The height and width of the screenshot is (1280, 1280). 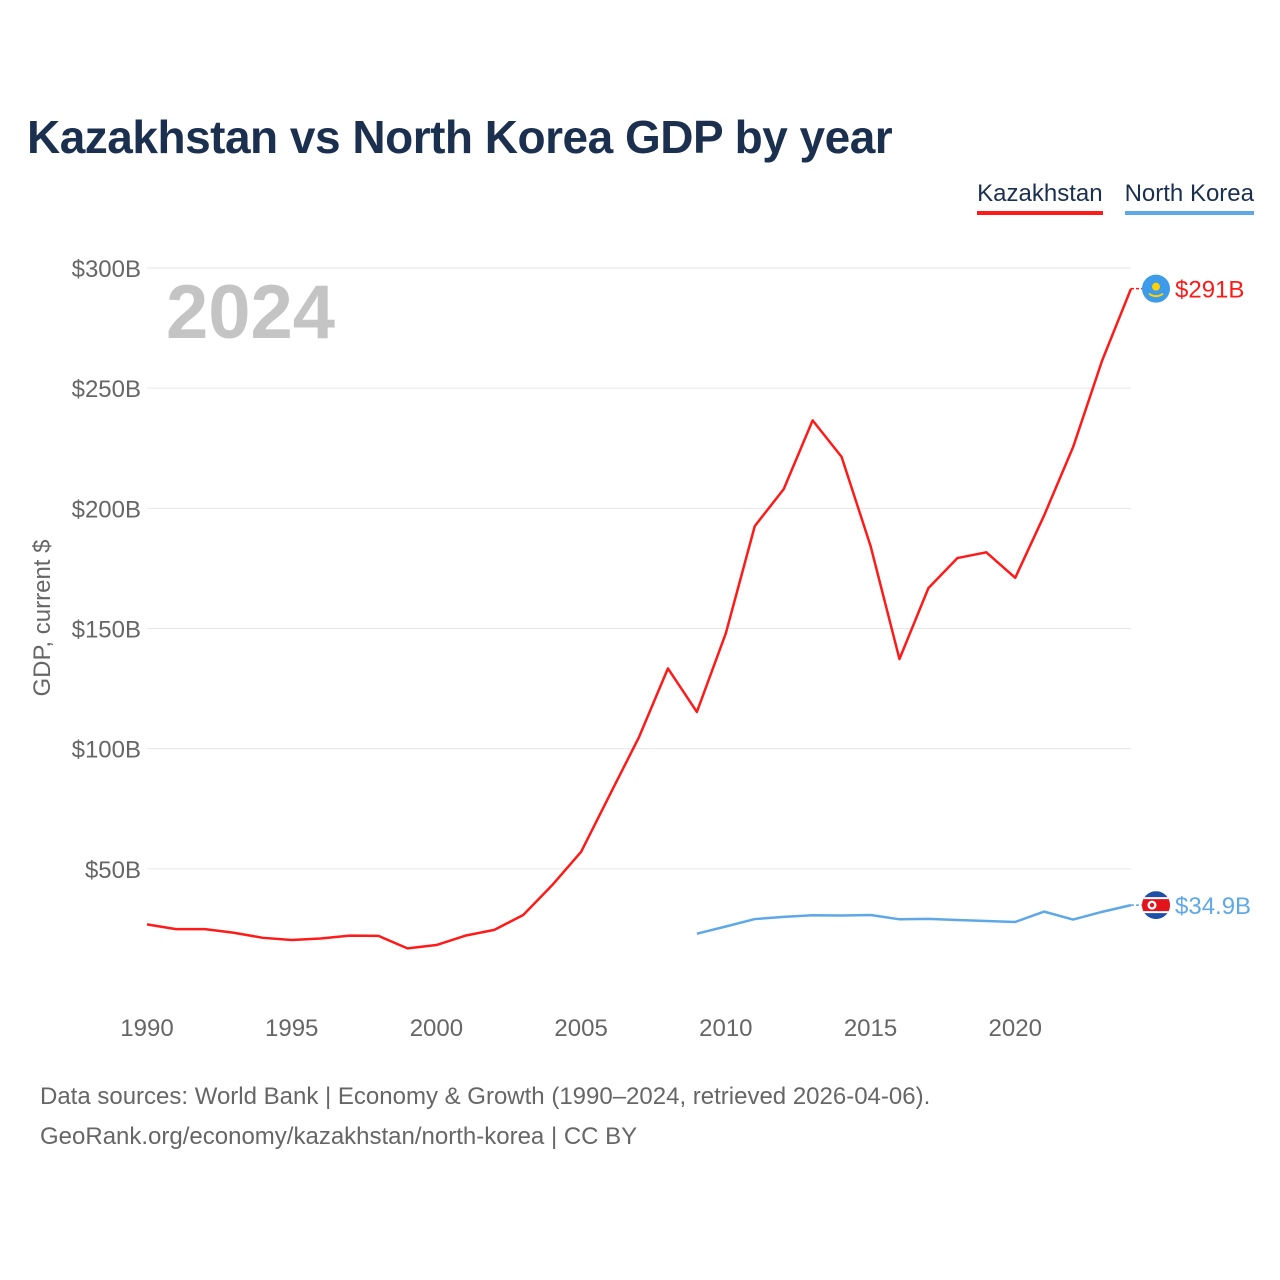 I want to click on chart-title: Kazakhstan vs North Korea GDP by year, so click(x=460, y=137).